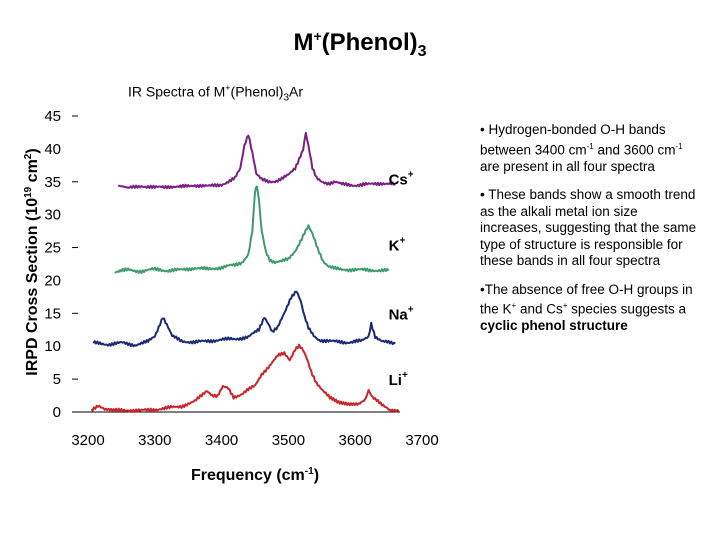 Image resolution: width=720 pixels, height=540 pixels. I want to click on series-line-k, so click(252, 229).